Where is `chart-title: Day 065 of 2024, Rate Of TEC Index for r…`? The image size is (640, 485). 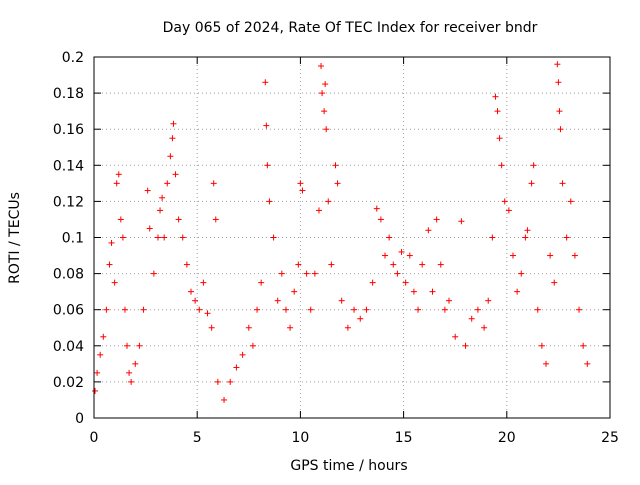
chart-title: Day 065 of 2024, Rate Of TEC Index for r… is located at coordinates (350, 28).